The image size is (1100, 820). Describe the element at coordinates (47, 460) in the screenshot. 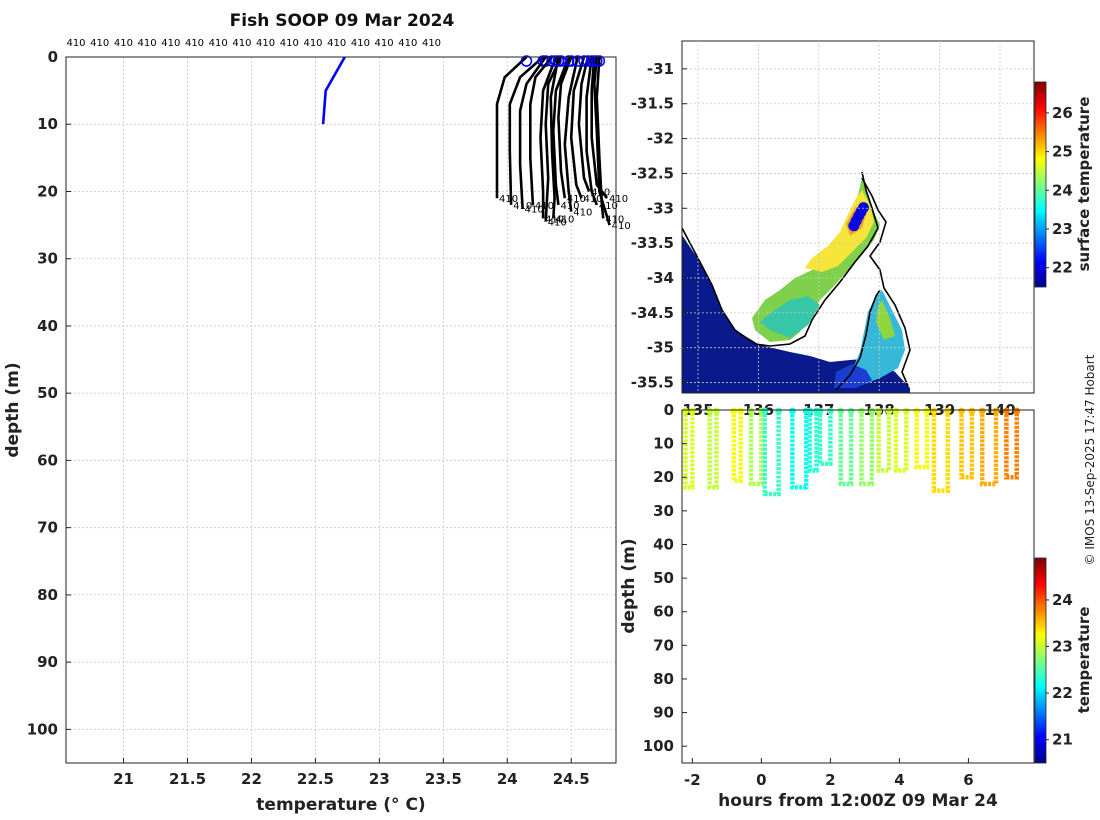

I see `profile-y-tick-label: 60` at that location.